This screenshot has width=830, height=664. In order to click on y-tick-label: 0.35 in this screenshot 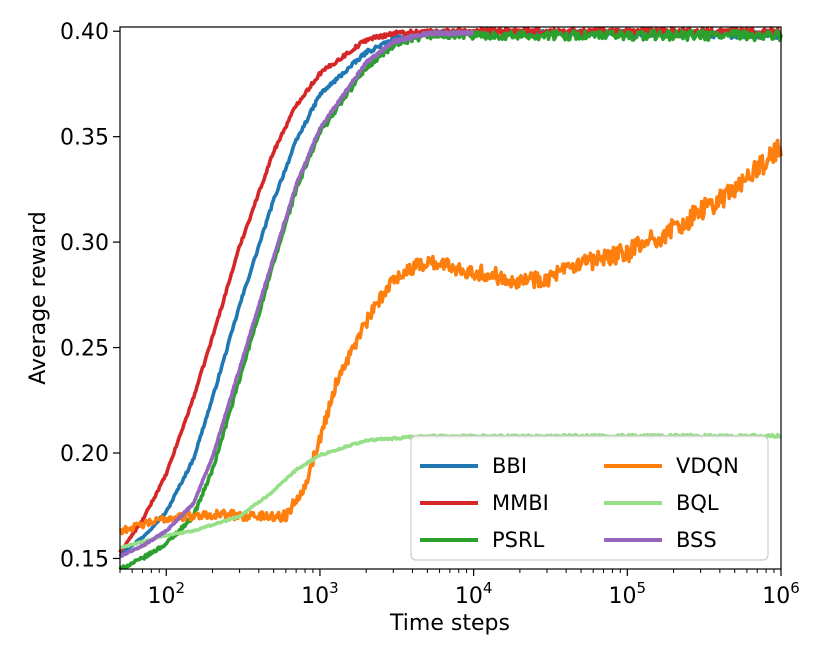, I will do `click(84, 138)`.